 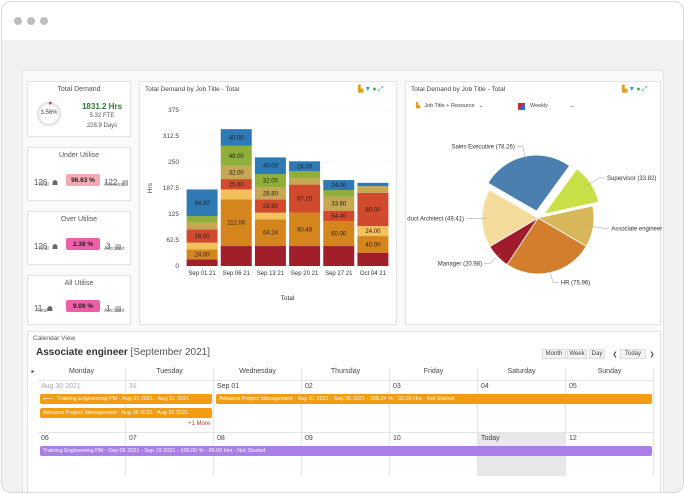 I want to click on day-cell: 02, so click(x=346, y=406).